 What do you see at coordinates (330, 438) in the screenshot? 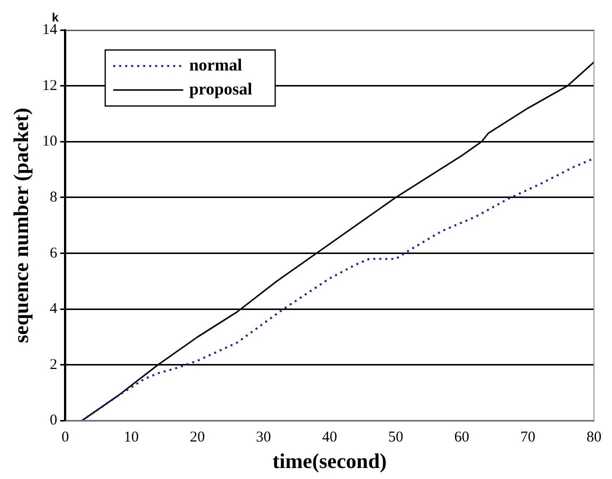
I see `x-tick-label: 40` at bounding box center [330, 438].